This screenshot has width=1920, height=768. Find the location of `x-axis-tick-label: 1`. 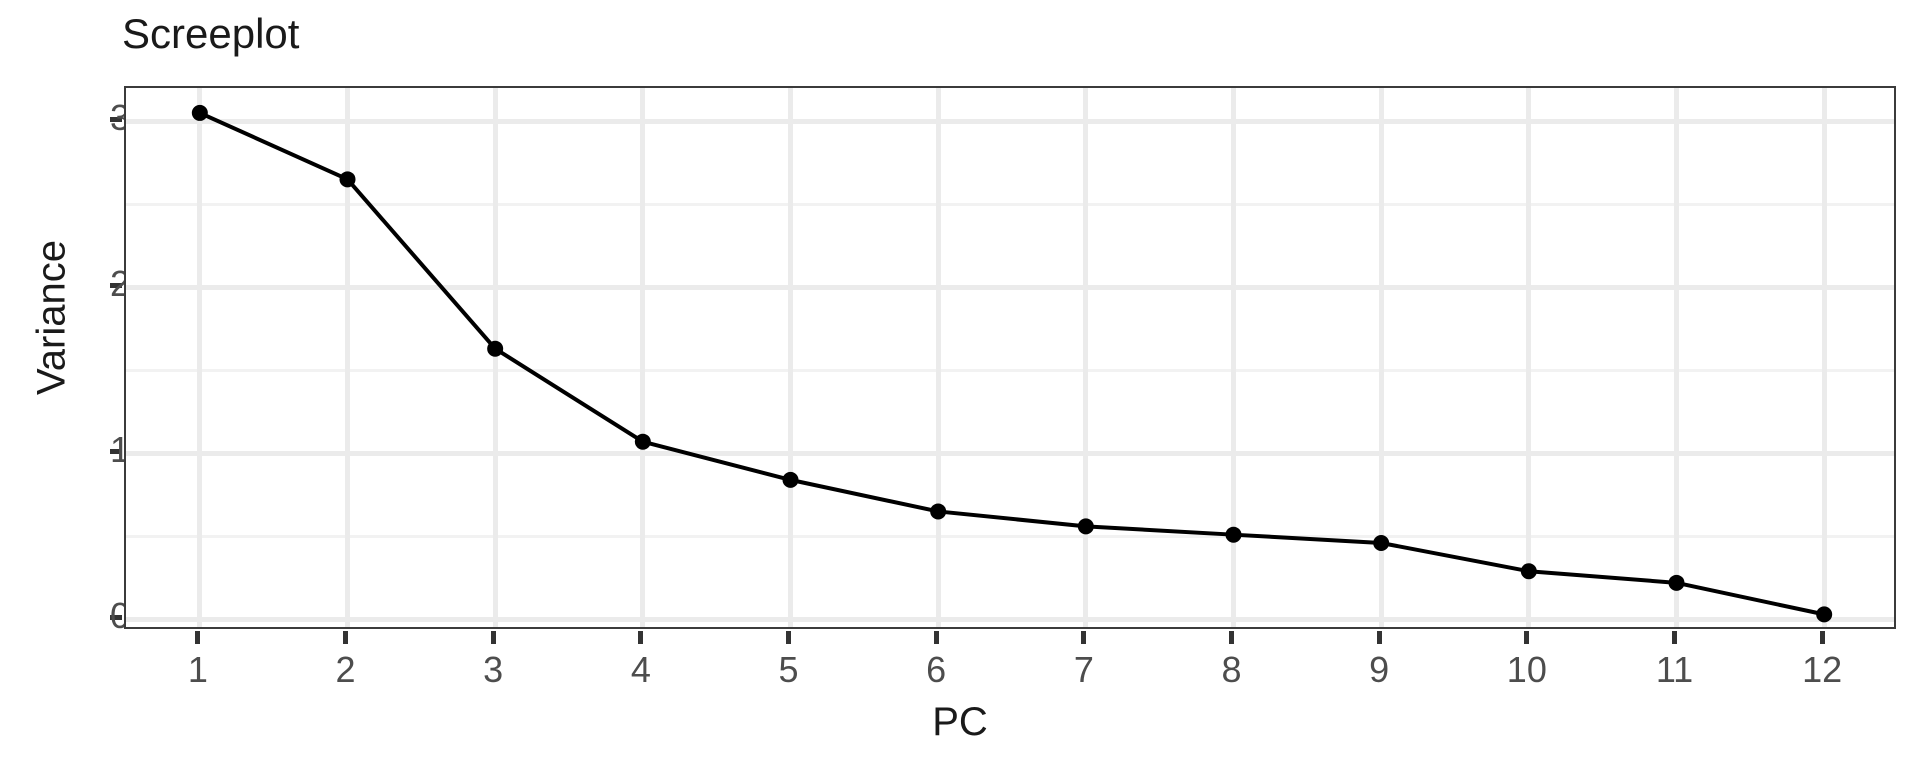

x-axis-tick-label: 1 is located at coordinates (197, 669).